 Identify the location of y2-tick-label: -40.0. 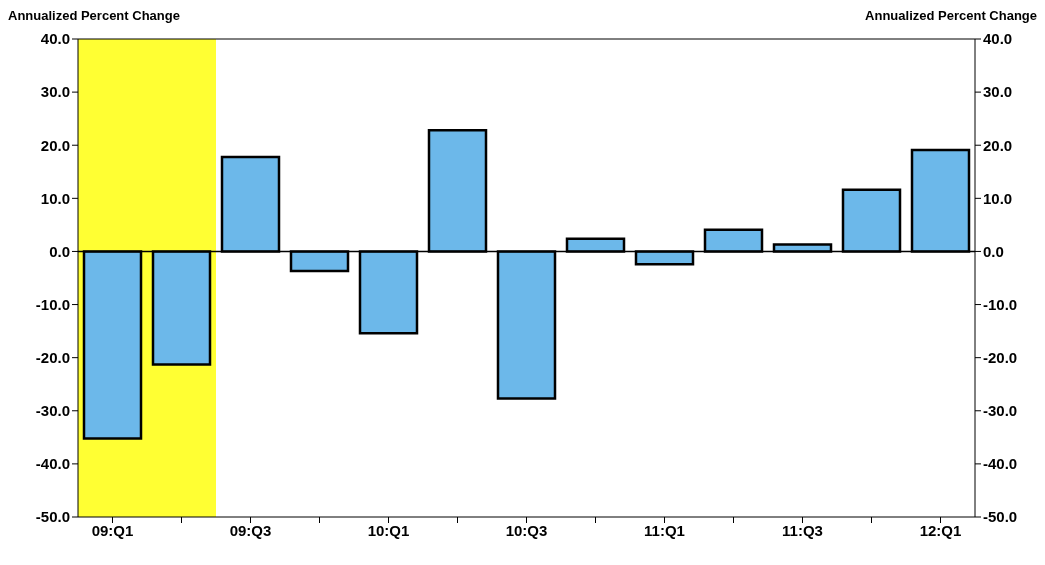
(1000, 464).